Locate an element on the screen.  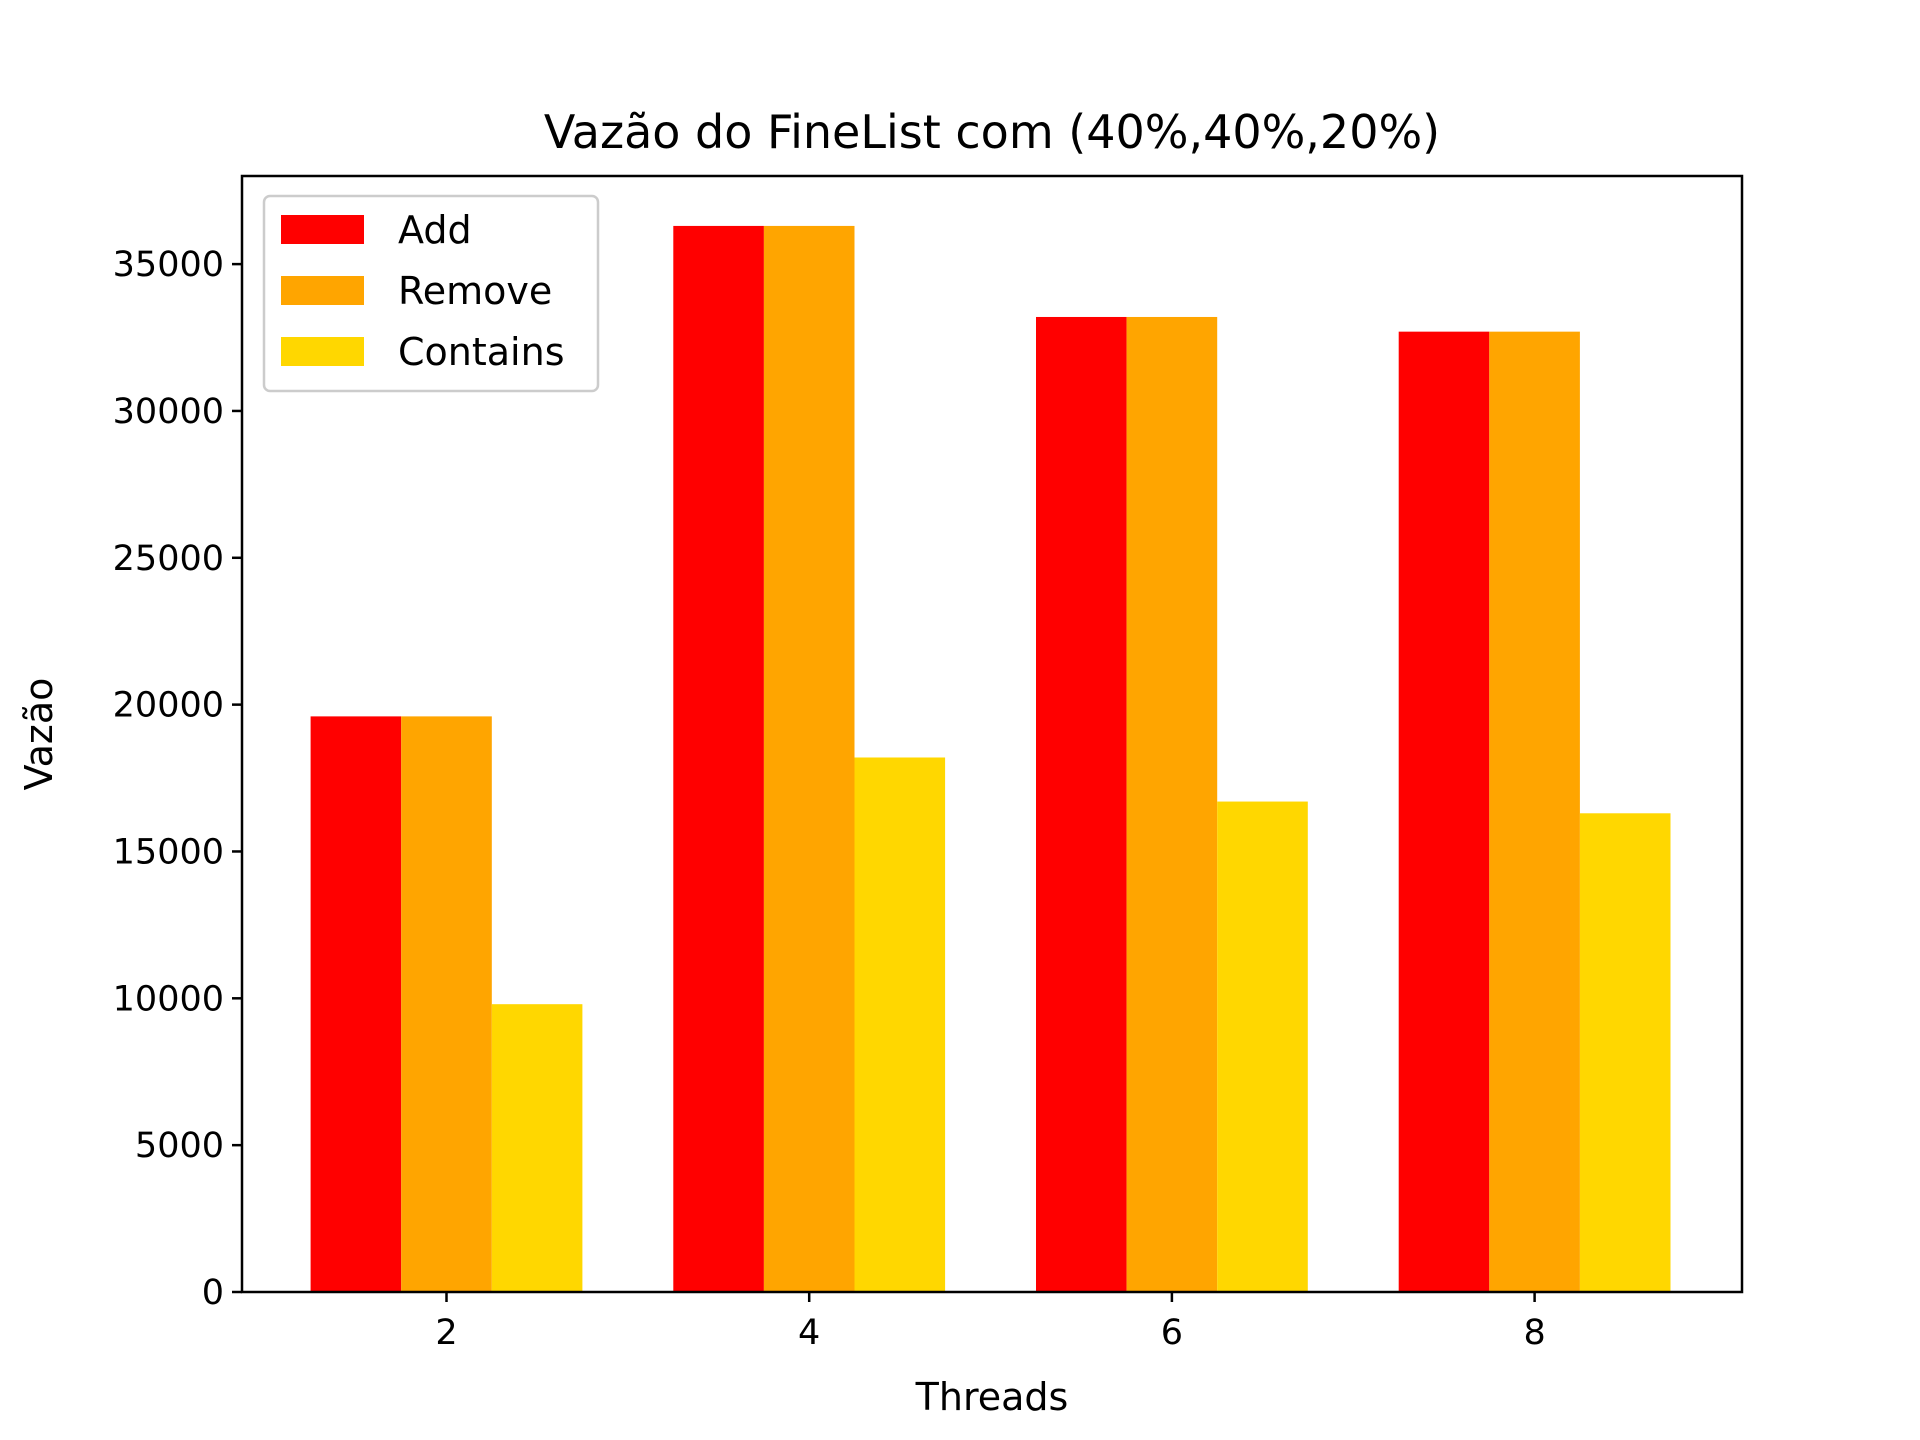
legend-swatch-add is located at coordinates (322, 229).